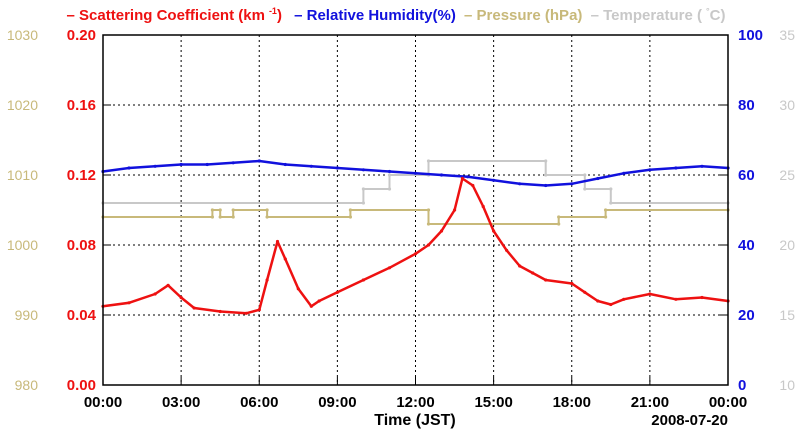 The height and width of the screenshot is (434, 800). Describe the element at coordinates (689, 420) in the screenshot. I see `date-label: 2008-07-20` at that location.